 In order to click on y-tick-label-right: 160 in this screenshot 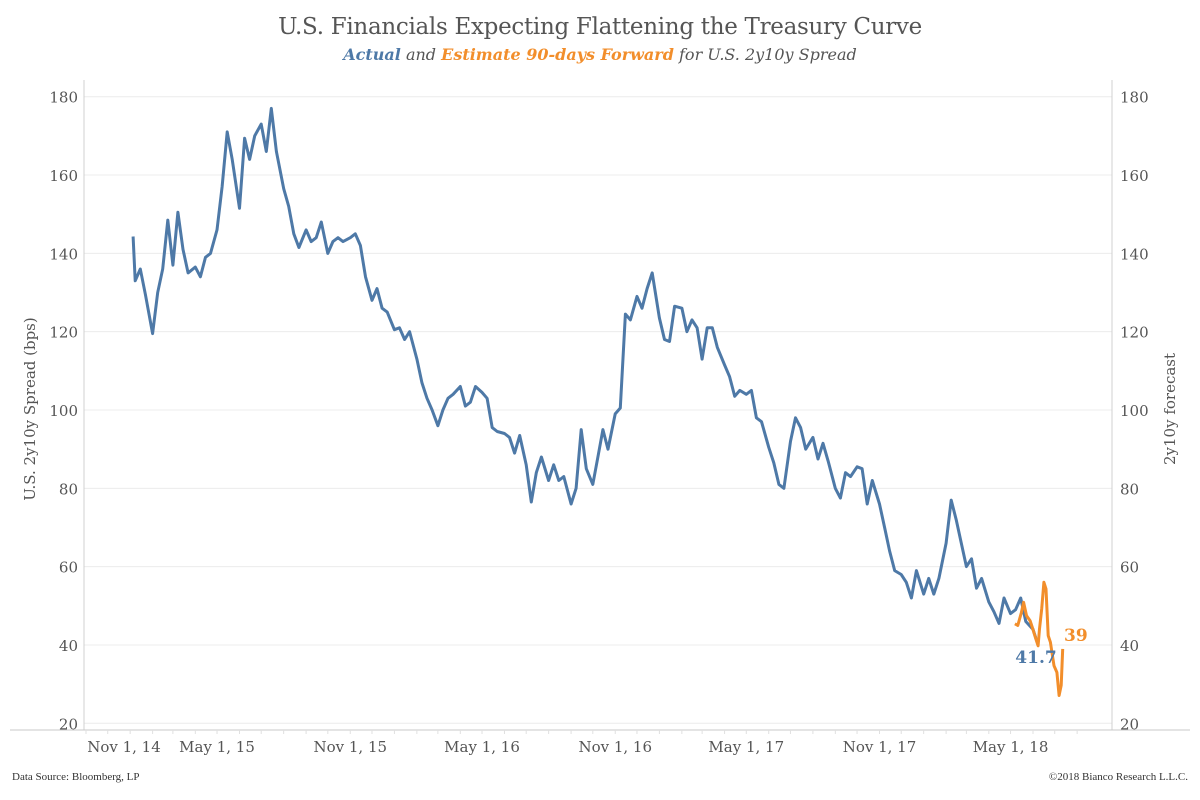, I will do `click(1134, 176)`.